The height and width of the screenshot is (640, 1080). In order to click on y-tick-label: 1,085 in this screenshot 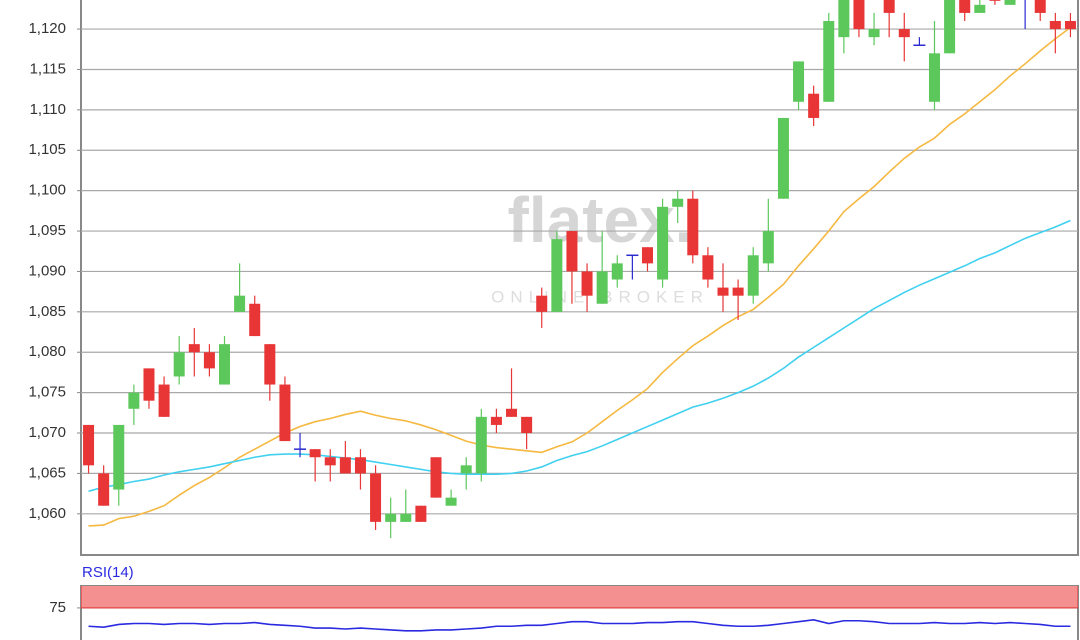, I will do `click(47, 311)`.